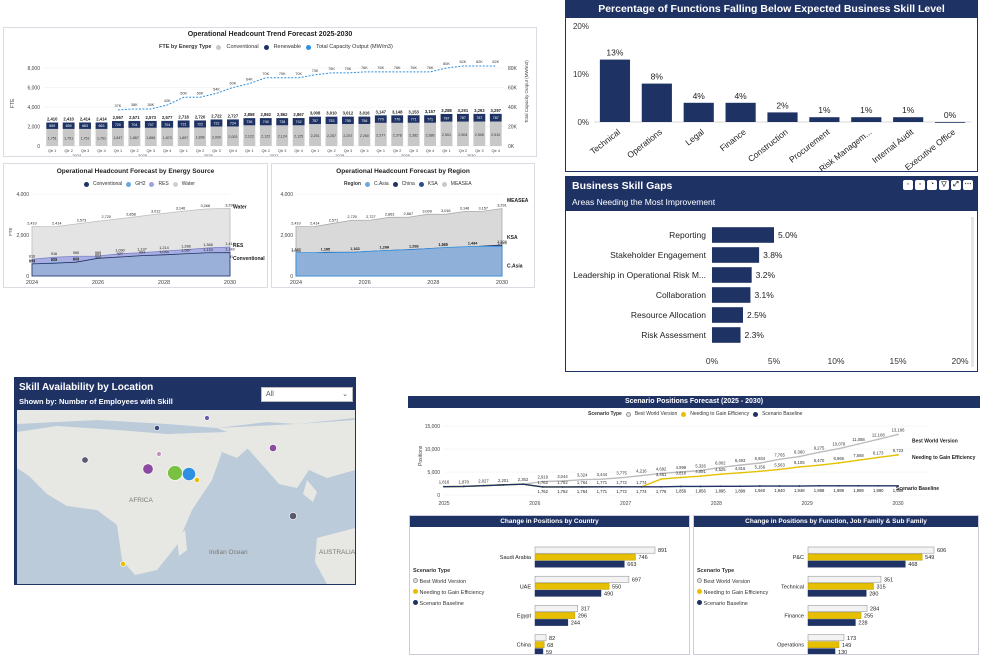 This screenshot has height=658, width=985. I want to click on country-legend-title: Scenario Type, so click(432, 571).